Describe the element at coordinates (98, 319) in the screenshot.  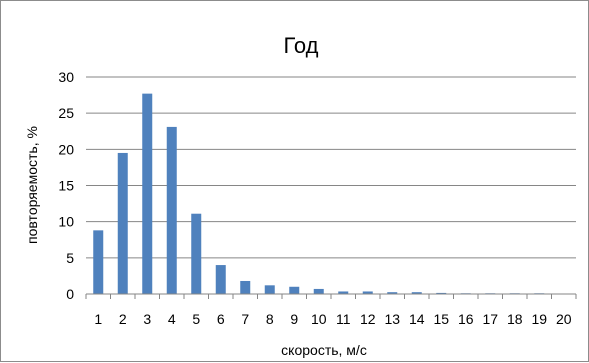
I see `x-tick-label: 1` at that location.